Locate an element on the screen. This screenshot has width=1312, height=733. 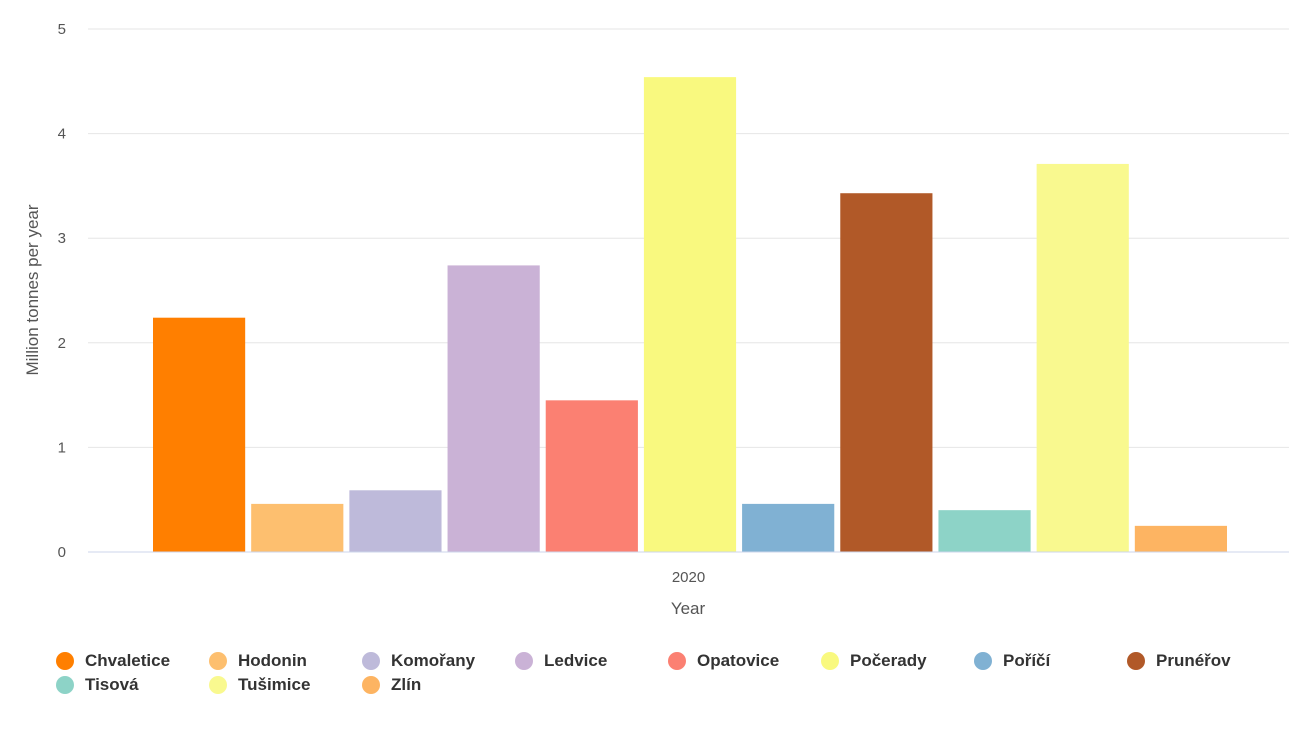
y-tick-label: 5 is located at coordinates (62, 29).